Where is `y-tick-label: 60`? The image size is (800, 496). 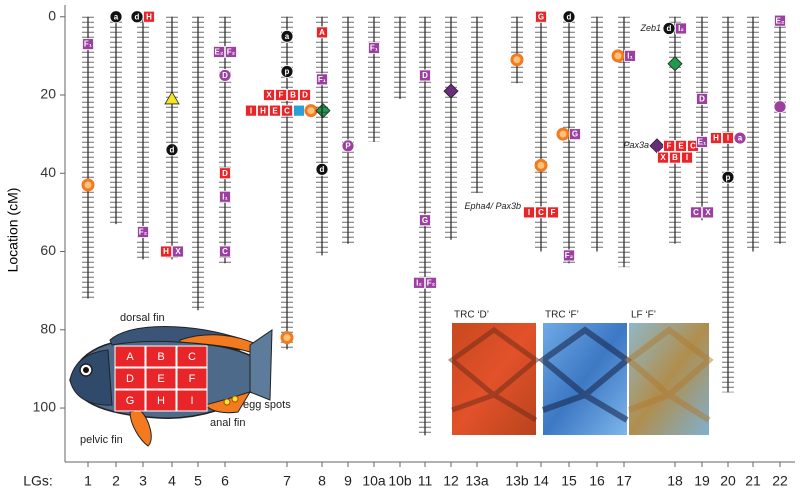
y-tick-label: 60 is located at coordinates (48, 250).